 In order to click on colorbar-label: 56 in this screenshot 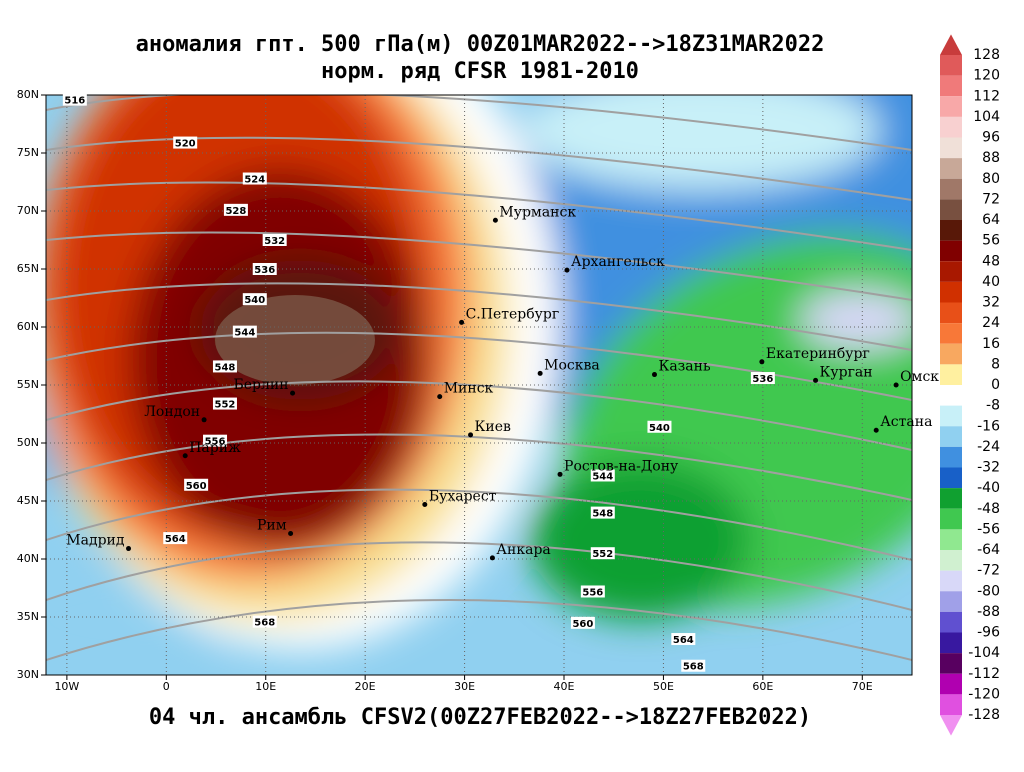, I will do `click(991, 241)`.